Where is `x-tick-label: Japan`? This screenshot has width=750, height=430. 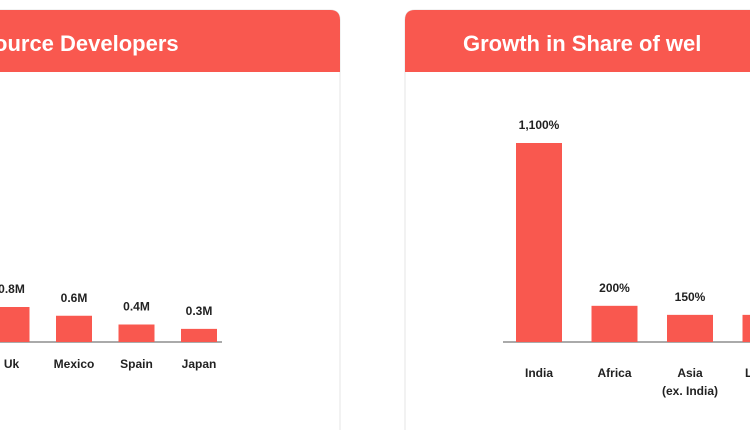 x-tick-label: Japan is located at coordinates (199, 364).